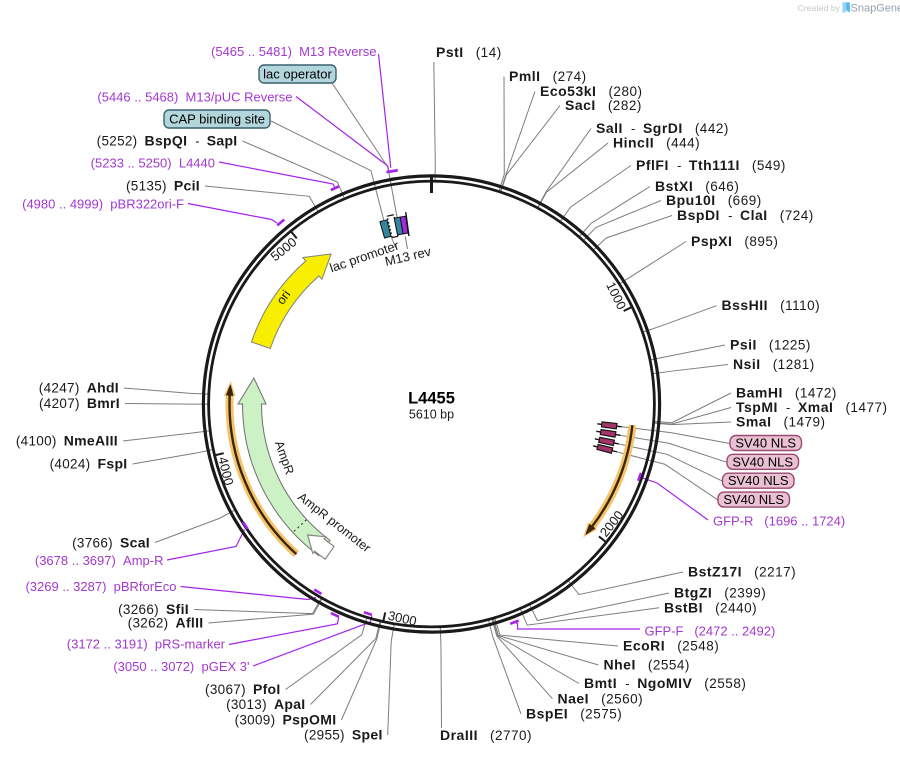 The height and width of the screenshot is (757, 900). What do you see at coordinates (153, 163) in the screenshot?
I see `svg-text: (5233 .. 5250) L4440` at bounding box center [153, 163].